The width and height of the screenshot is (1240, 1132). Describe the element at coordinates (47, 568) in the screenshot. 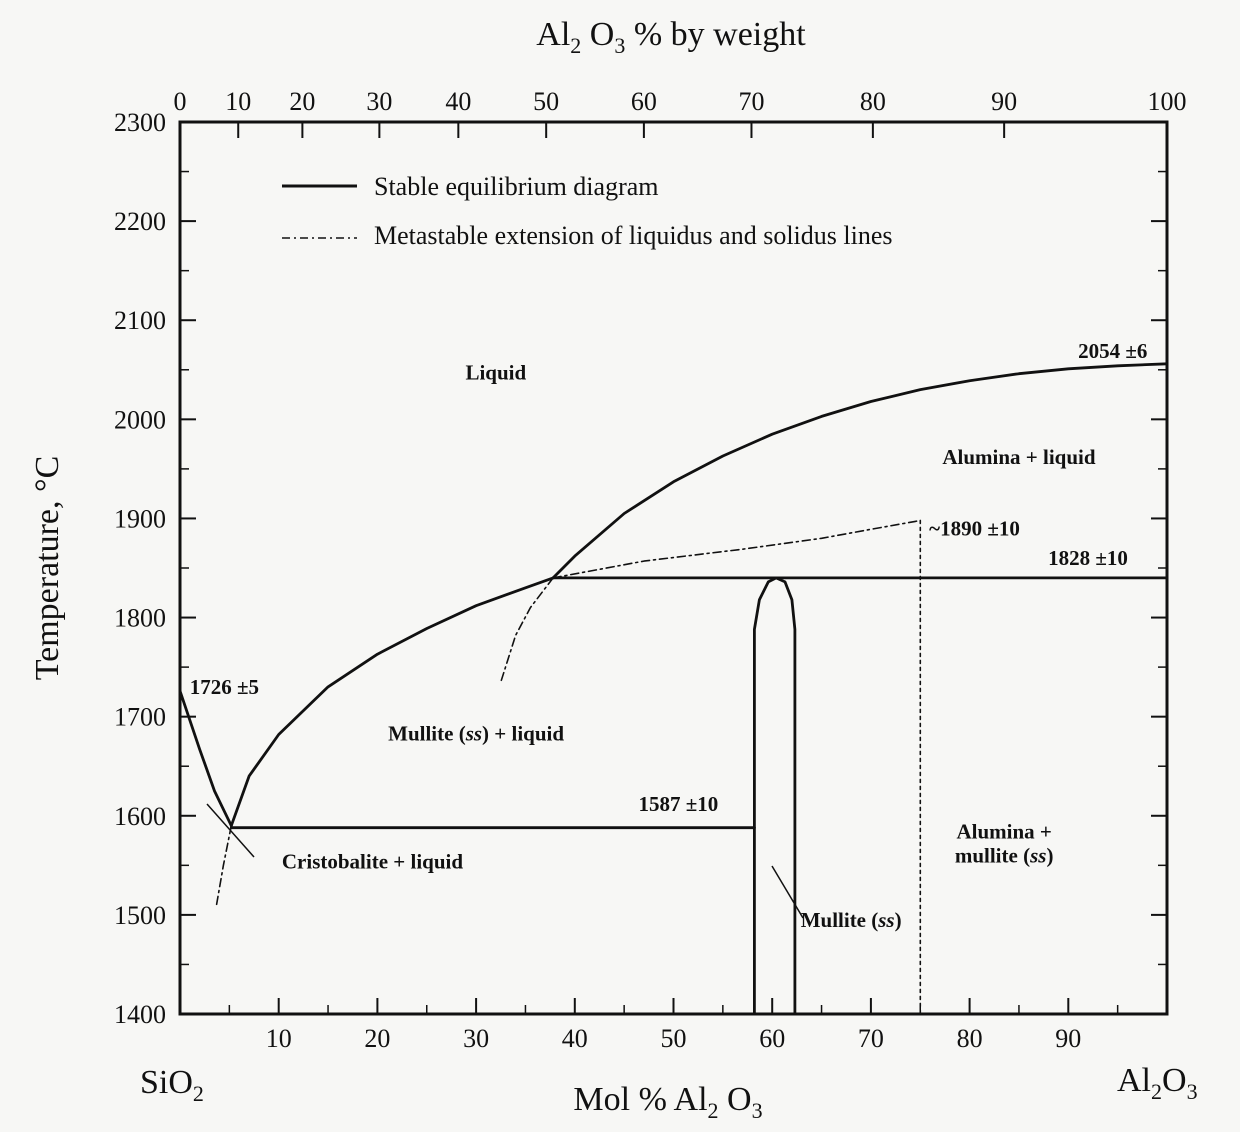

I see `y-axis-title: Temperature, °C` at that location.